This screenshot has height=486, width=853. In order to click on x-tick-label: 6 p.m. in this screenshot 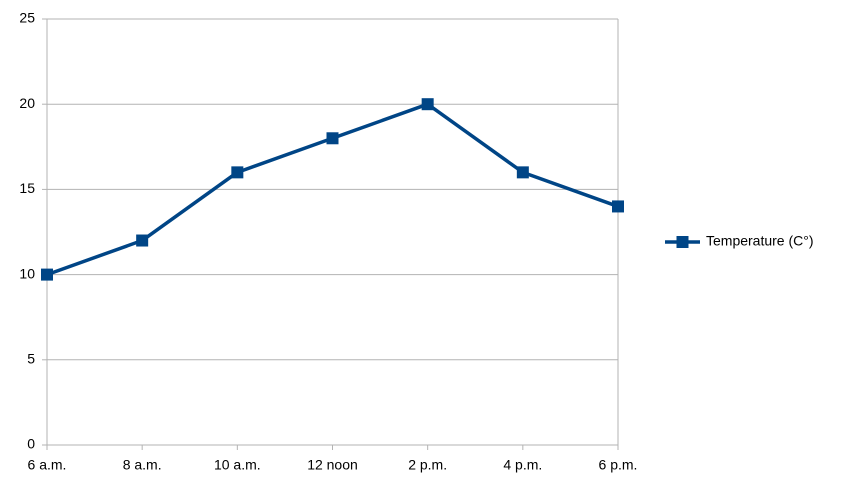, I will do `click(618, 465)`.